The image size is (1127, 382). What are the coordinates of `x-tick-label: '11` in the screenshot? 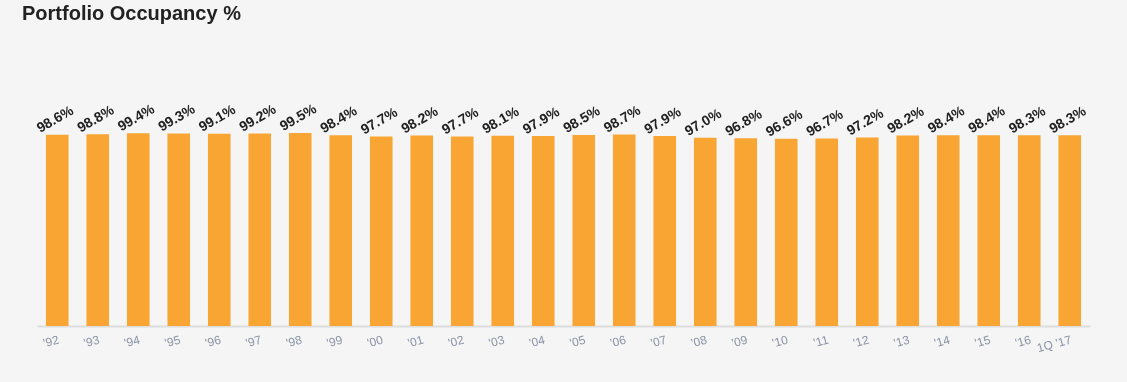 It's located at (821, 341).